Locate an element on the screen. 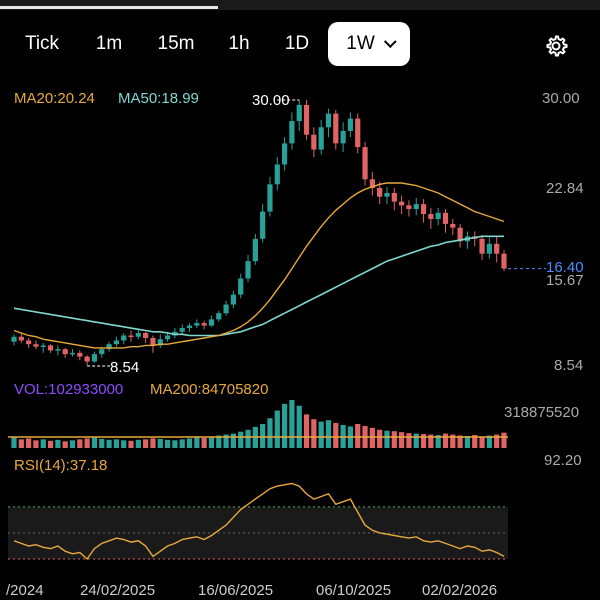 The height and width of the screenshot is (600, 600). rsi-y-tick: 92.20 is located at coordinates (563, 460).